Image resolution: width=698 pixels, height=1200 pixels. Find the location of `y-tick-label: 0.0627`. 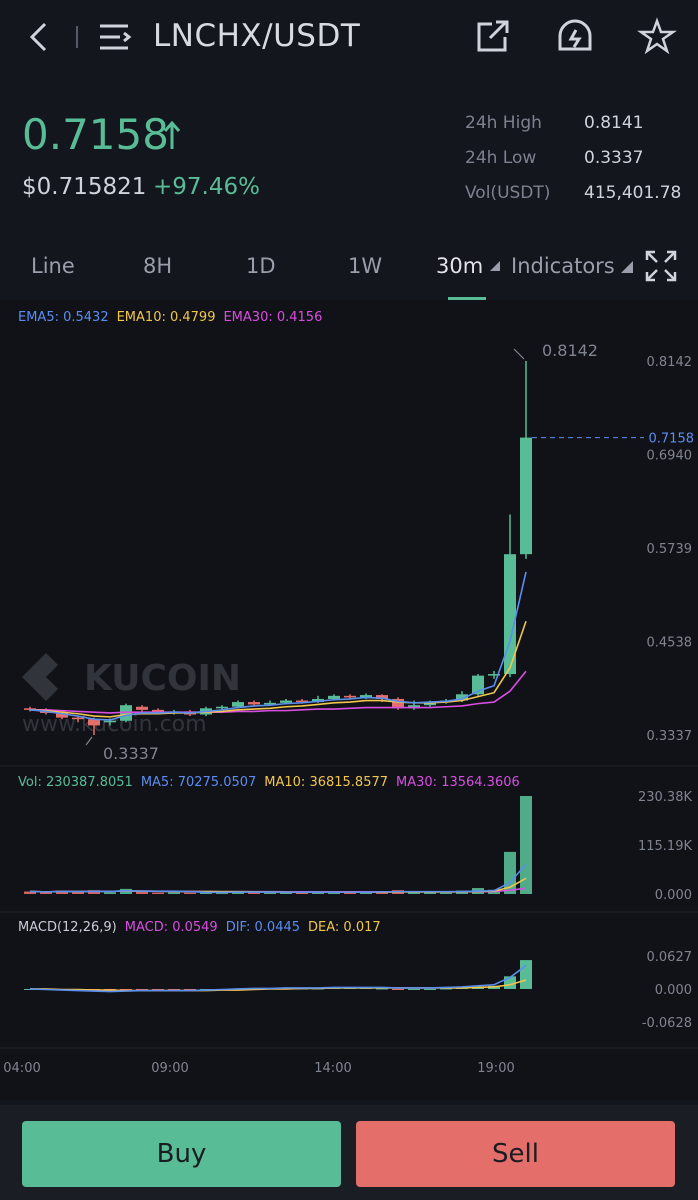

y-tick-label: 0.0627 is located at coordinates (670, 957).